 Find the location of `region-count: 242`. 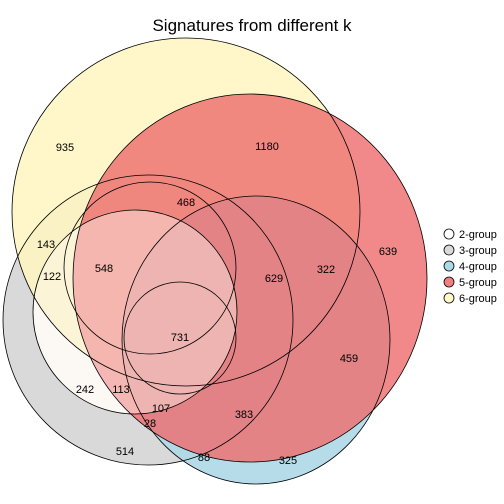

region-count: 242 is located at coordinates (85, 390).